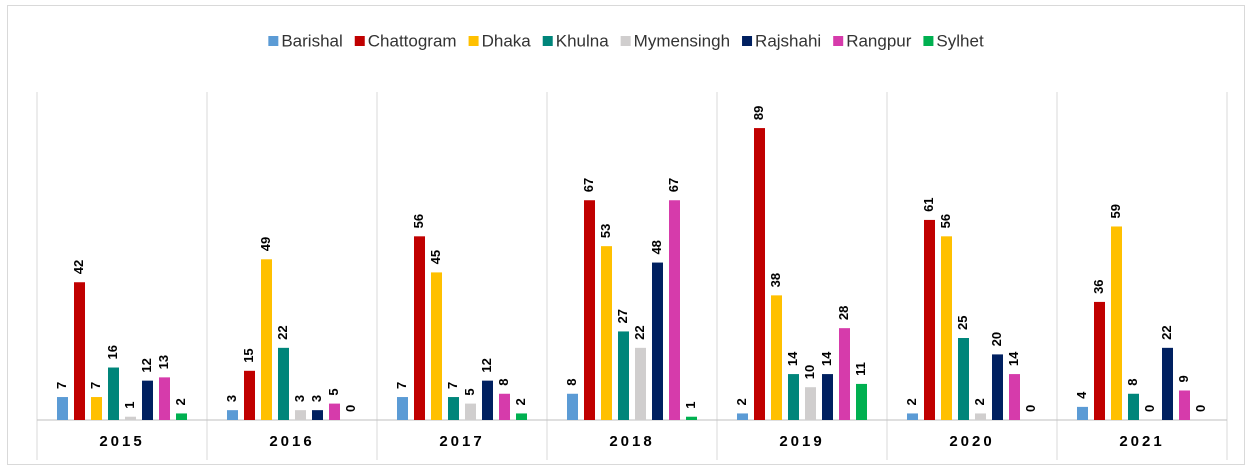  Describe the element at coordinates (163, 362) in the screenshot. I see `data-label: 13` at that location.